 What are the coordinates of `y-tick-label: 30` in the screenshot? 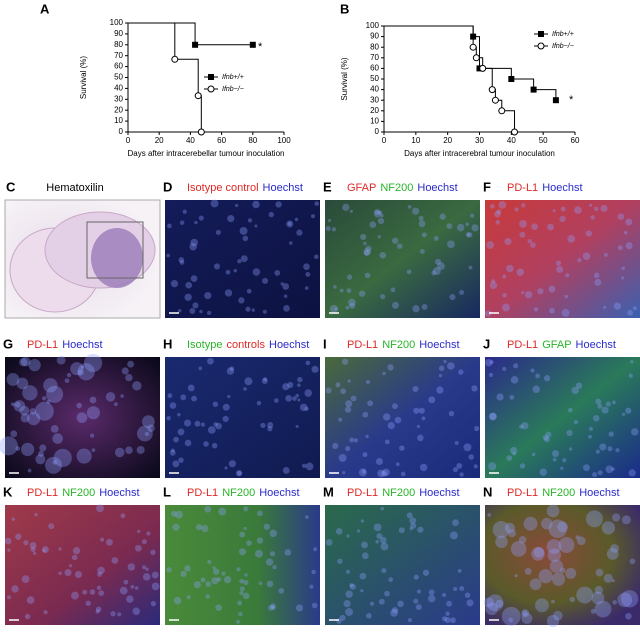 It's located at (374, 99).